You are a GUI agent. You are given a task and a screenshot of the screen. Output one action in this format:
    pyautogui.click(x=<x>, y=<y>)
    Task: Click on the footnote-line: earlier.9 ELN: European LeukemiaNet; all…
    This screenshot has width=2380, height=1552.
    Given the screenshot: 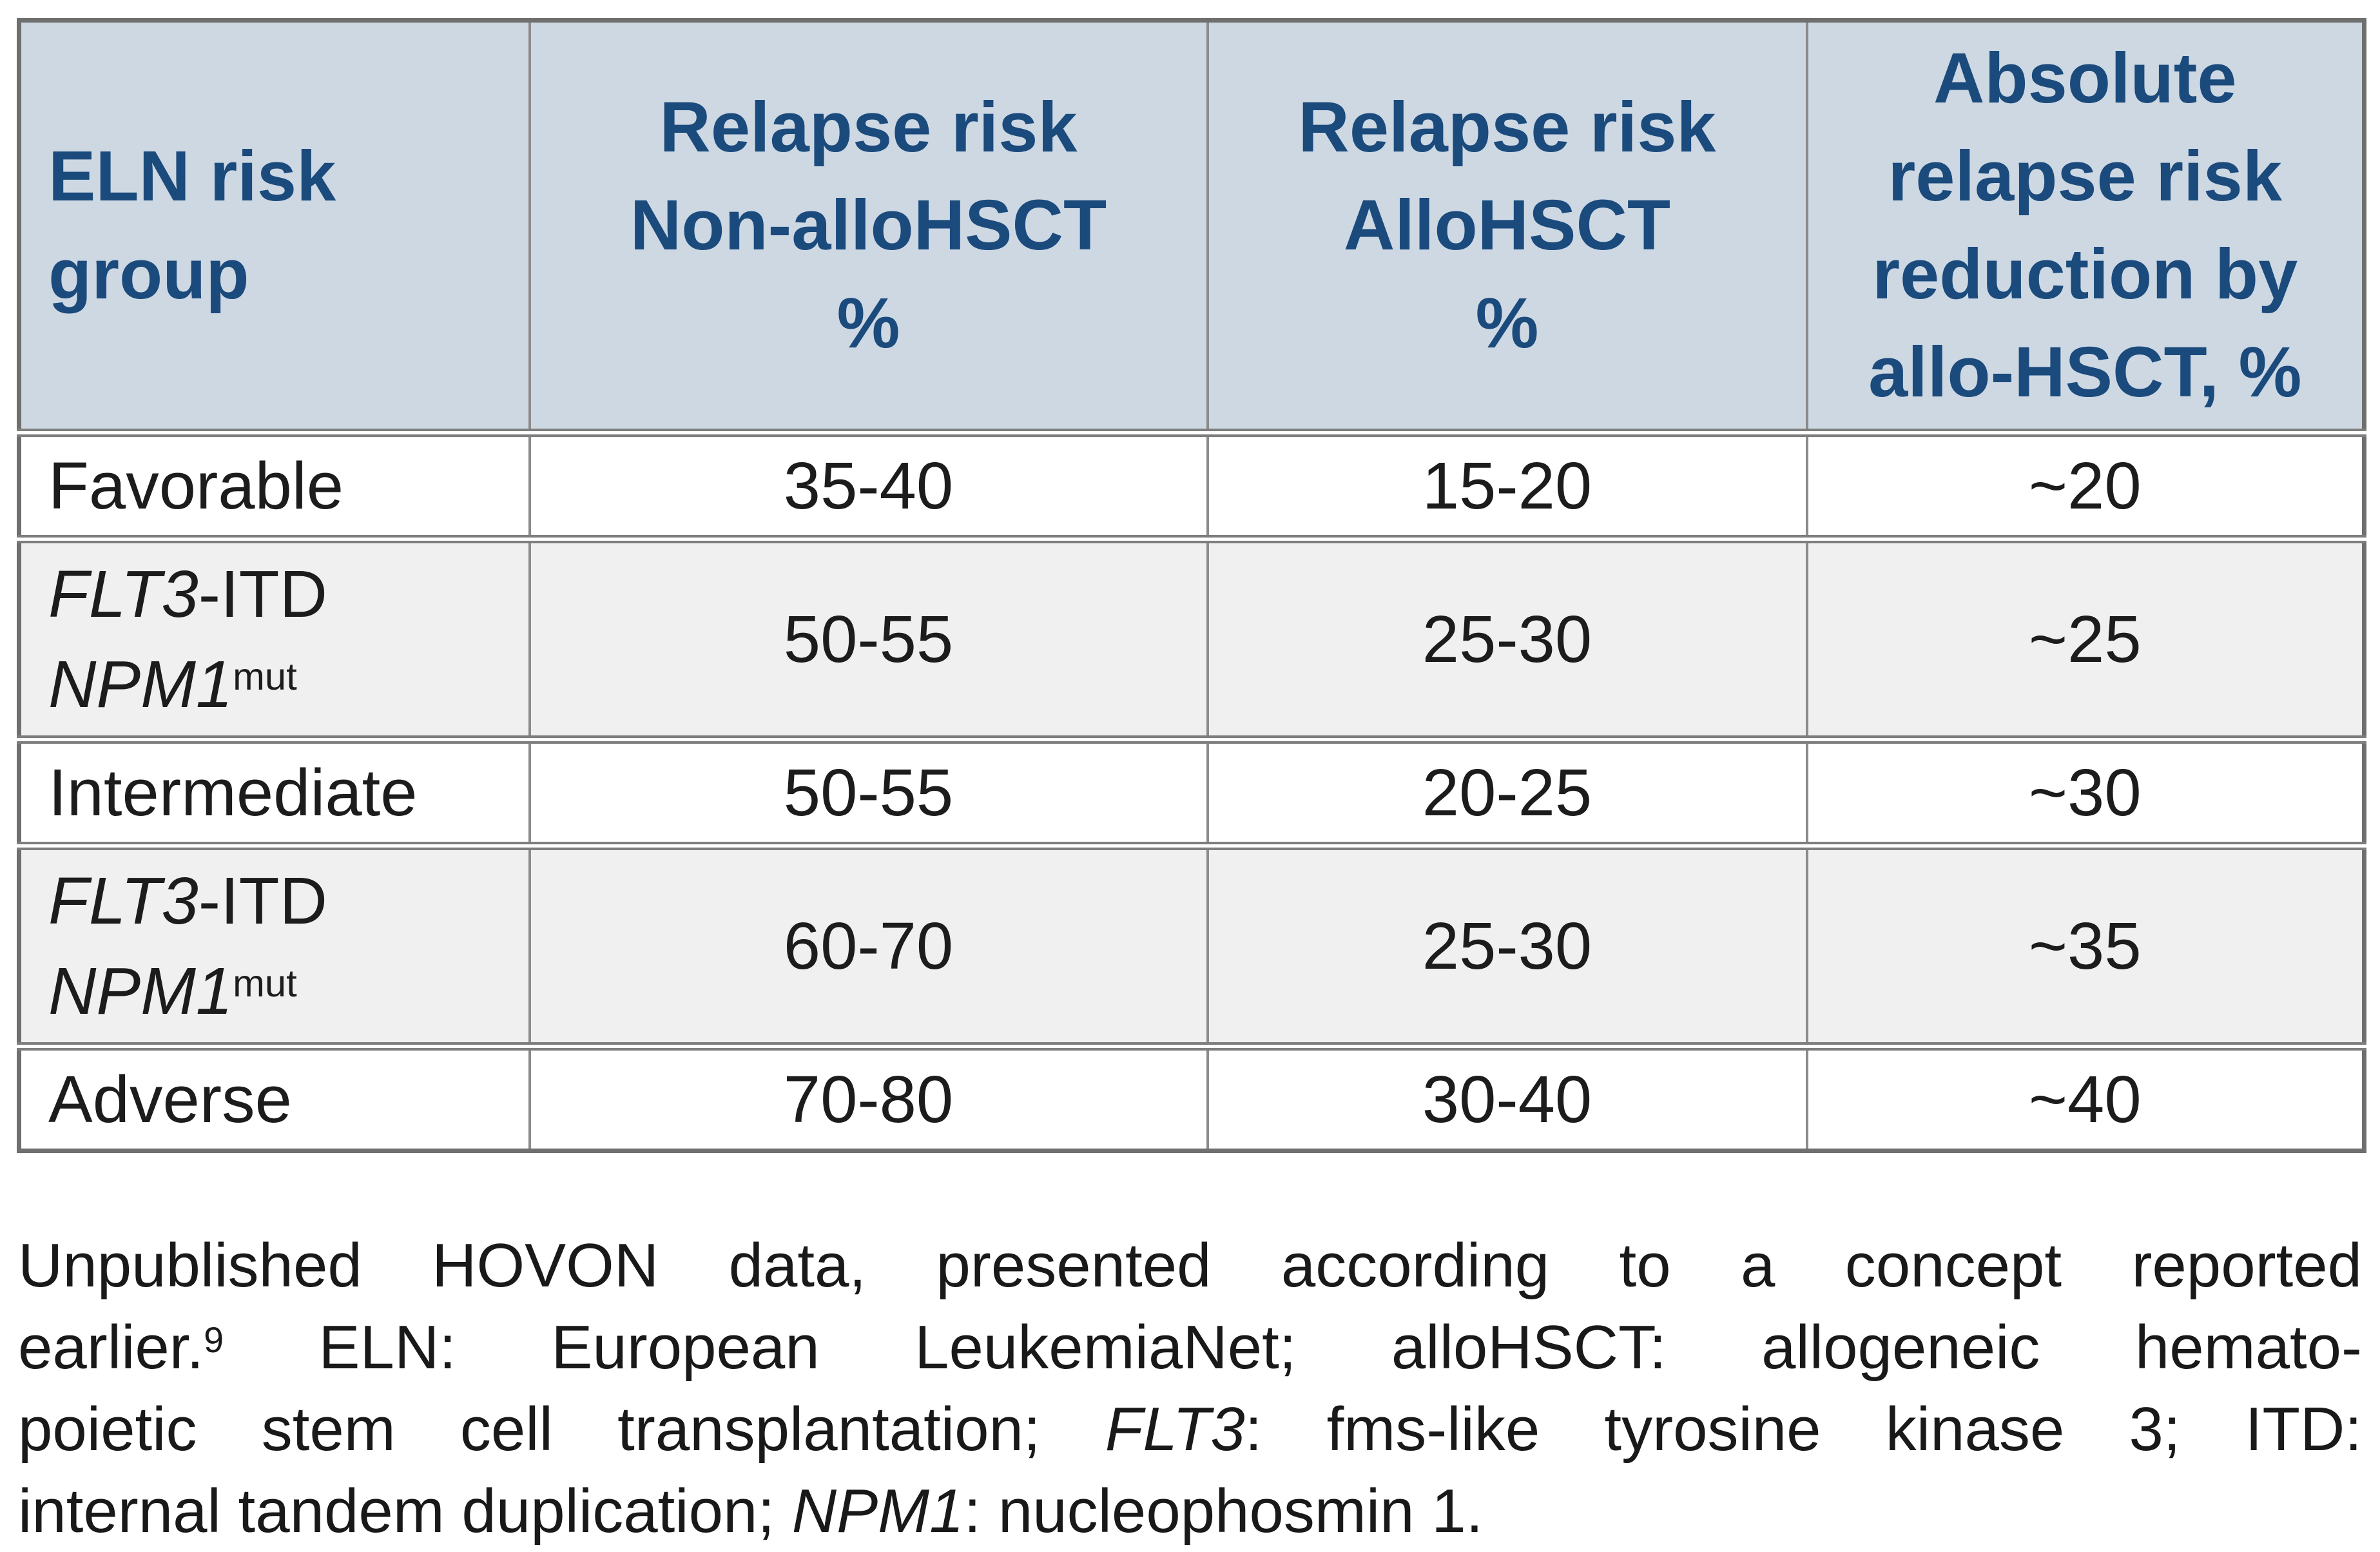 What is the action you would take?
    pyautogui.click(x=1190, y=1347)
    